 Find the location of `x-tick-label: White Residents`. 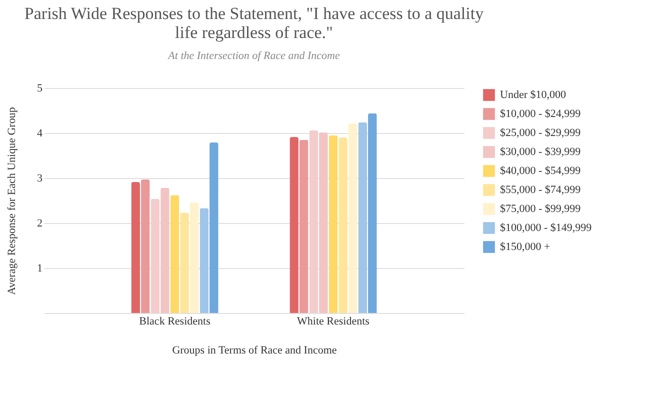

x-tick-label: White Residents is located at coordinates (333, 322).